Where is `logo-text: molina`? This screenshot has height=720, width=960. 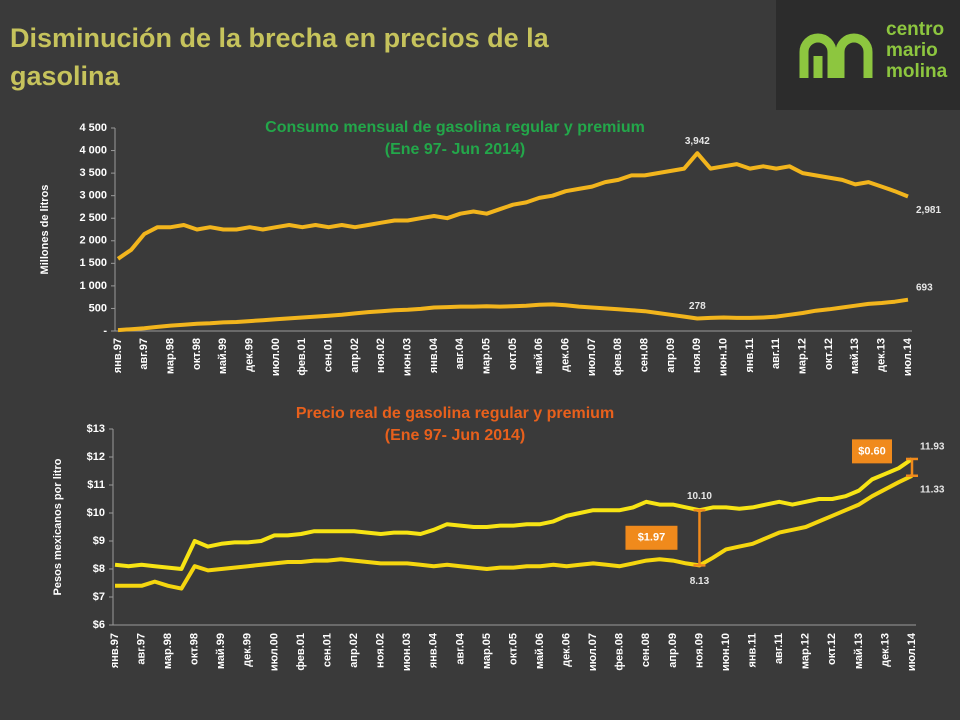 logo-text: molina is located at coordinates (917, 71).